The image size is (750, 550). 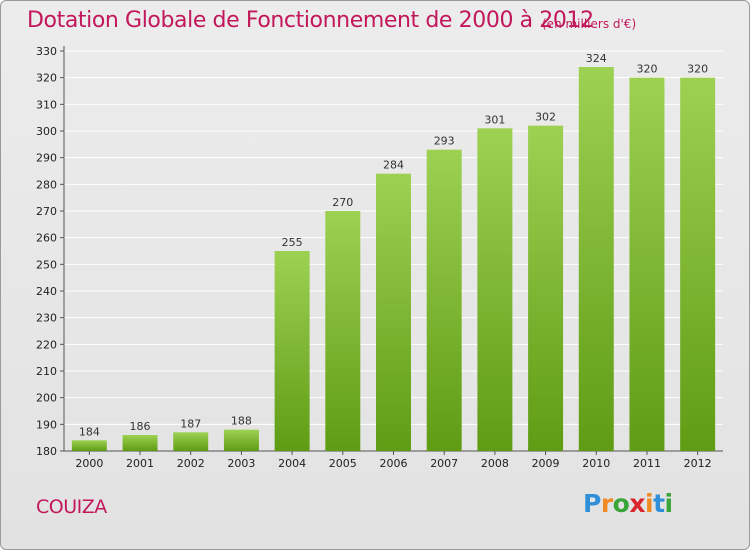 I want to click on y-tick-label: 320, so click(x=46, y=78).